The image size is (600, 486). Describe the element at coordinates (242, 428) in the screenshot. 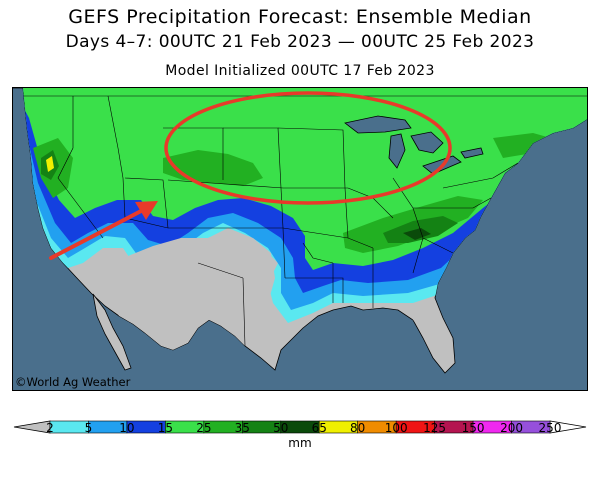

I see `legend-tick-label: 35` at that location.